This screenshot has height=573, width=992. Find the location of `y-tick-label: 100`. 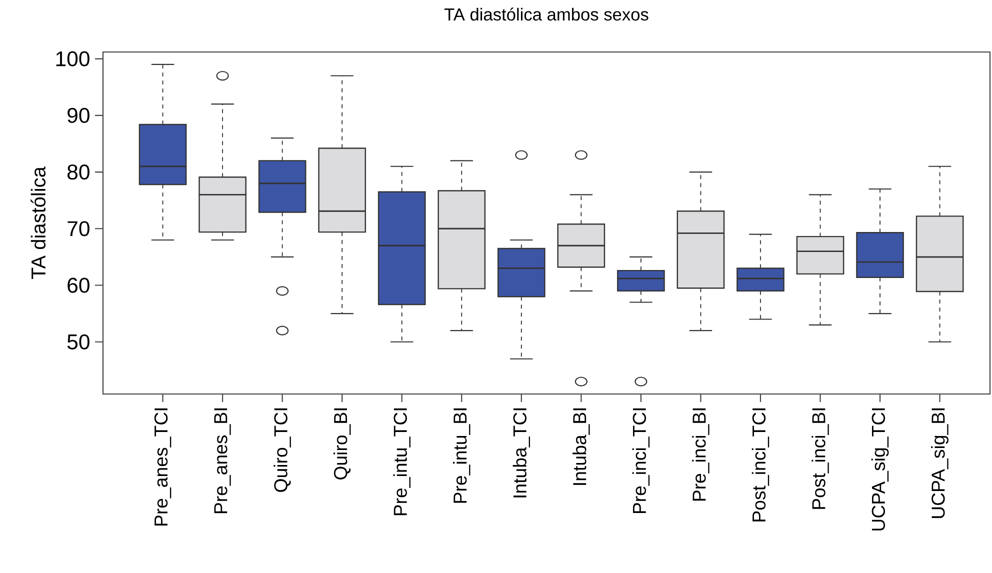

y-tick-label: 100 is located at coordinates (73, 58).